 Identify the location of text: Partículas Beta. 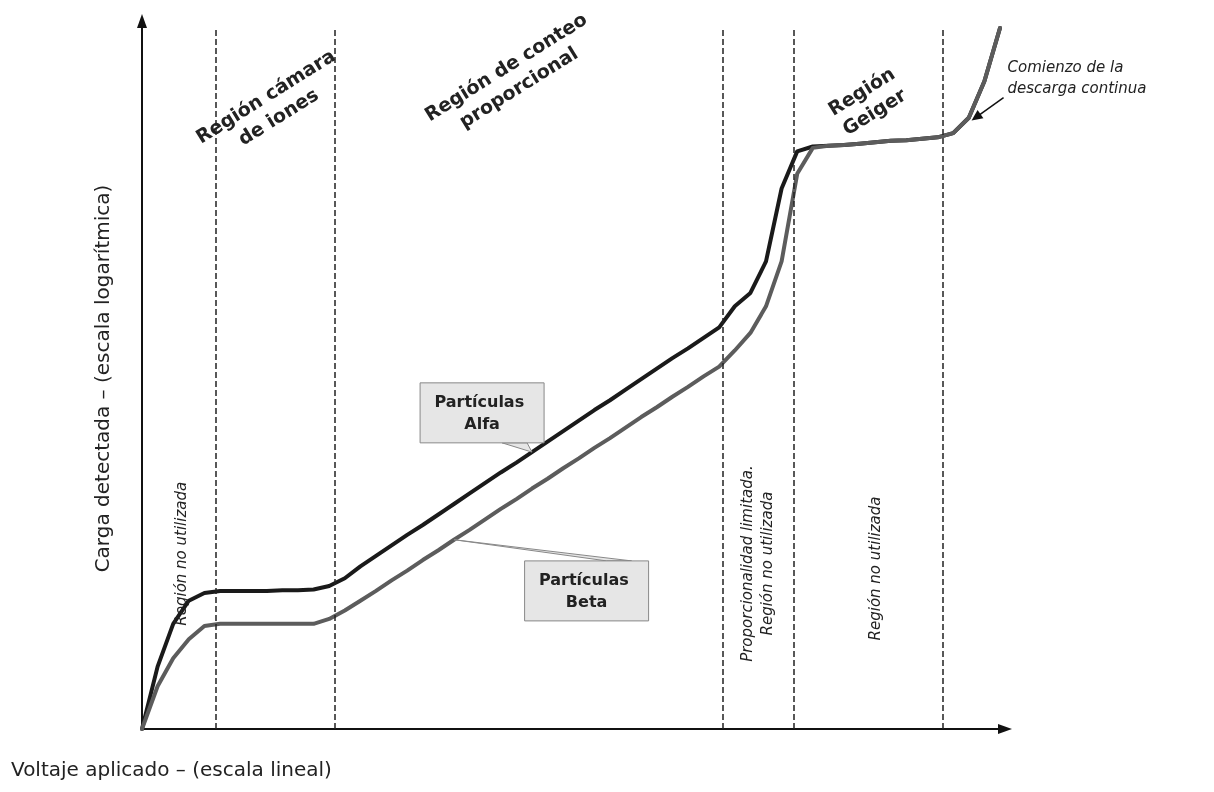
(586, 591).